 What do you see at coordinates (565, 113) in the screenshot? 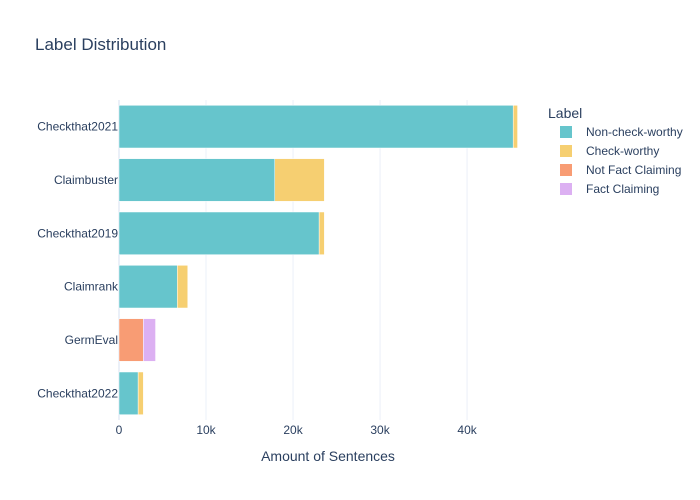
I see `legend-title: Label` at bounding box center [565, 113].